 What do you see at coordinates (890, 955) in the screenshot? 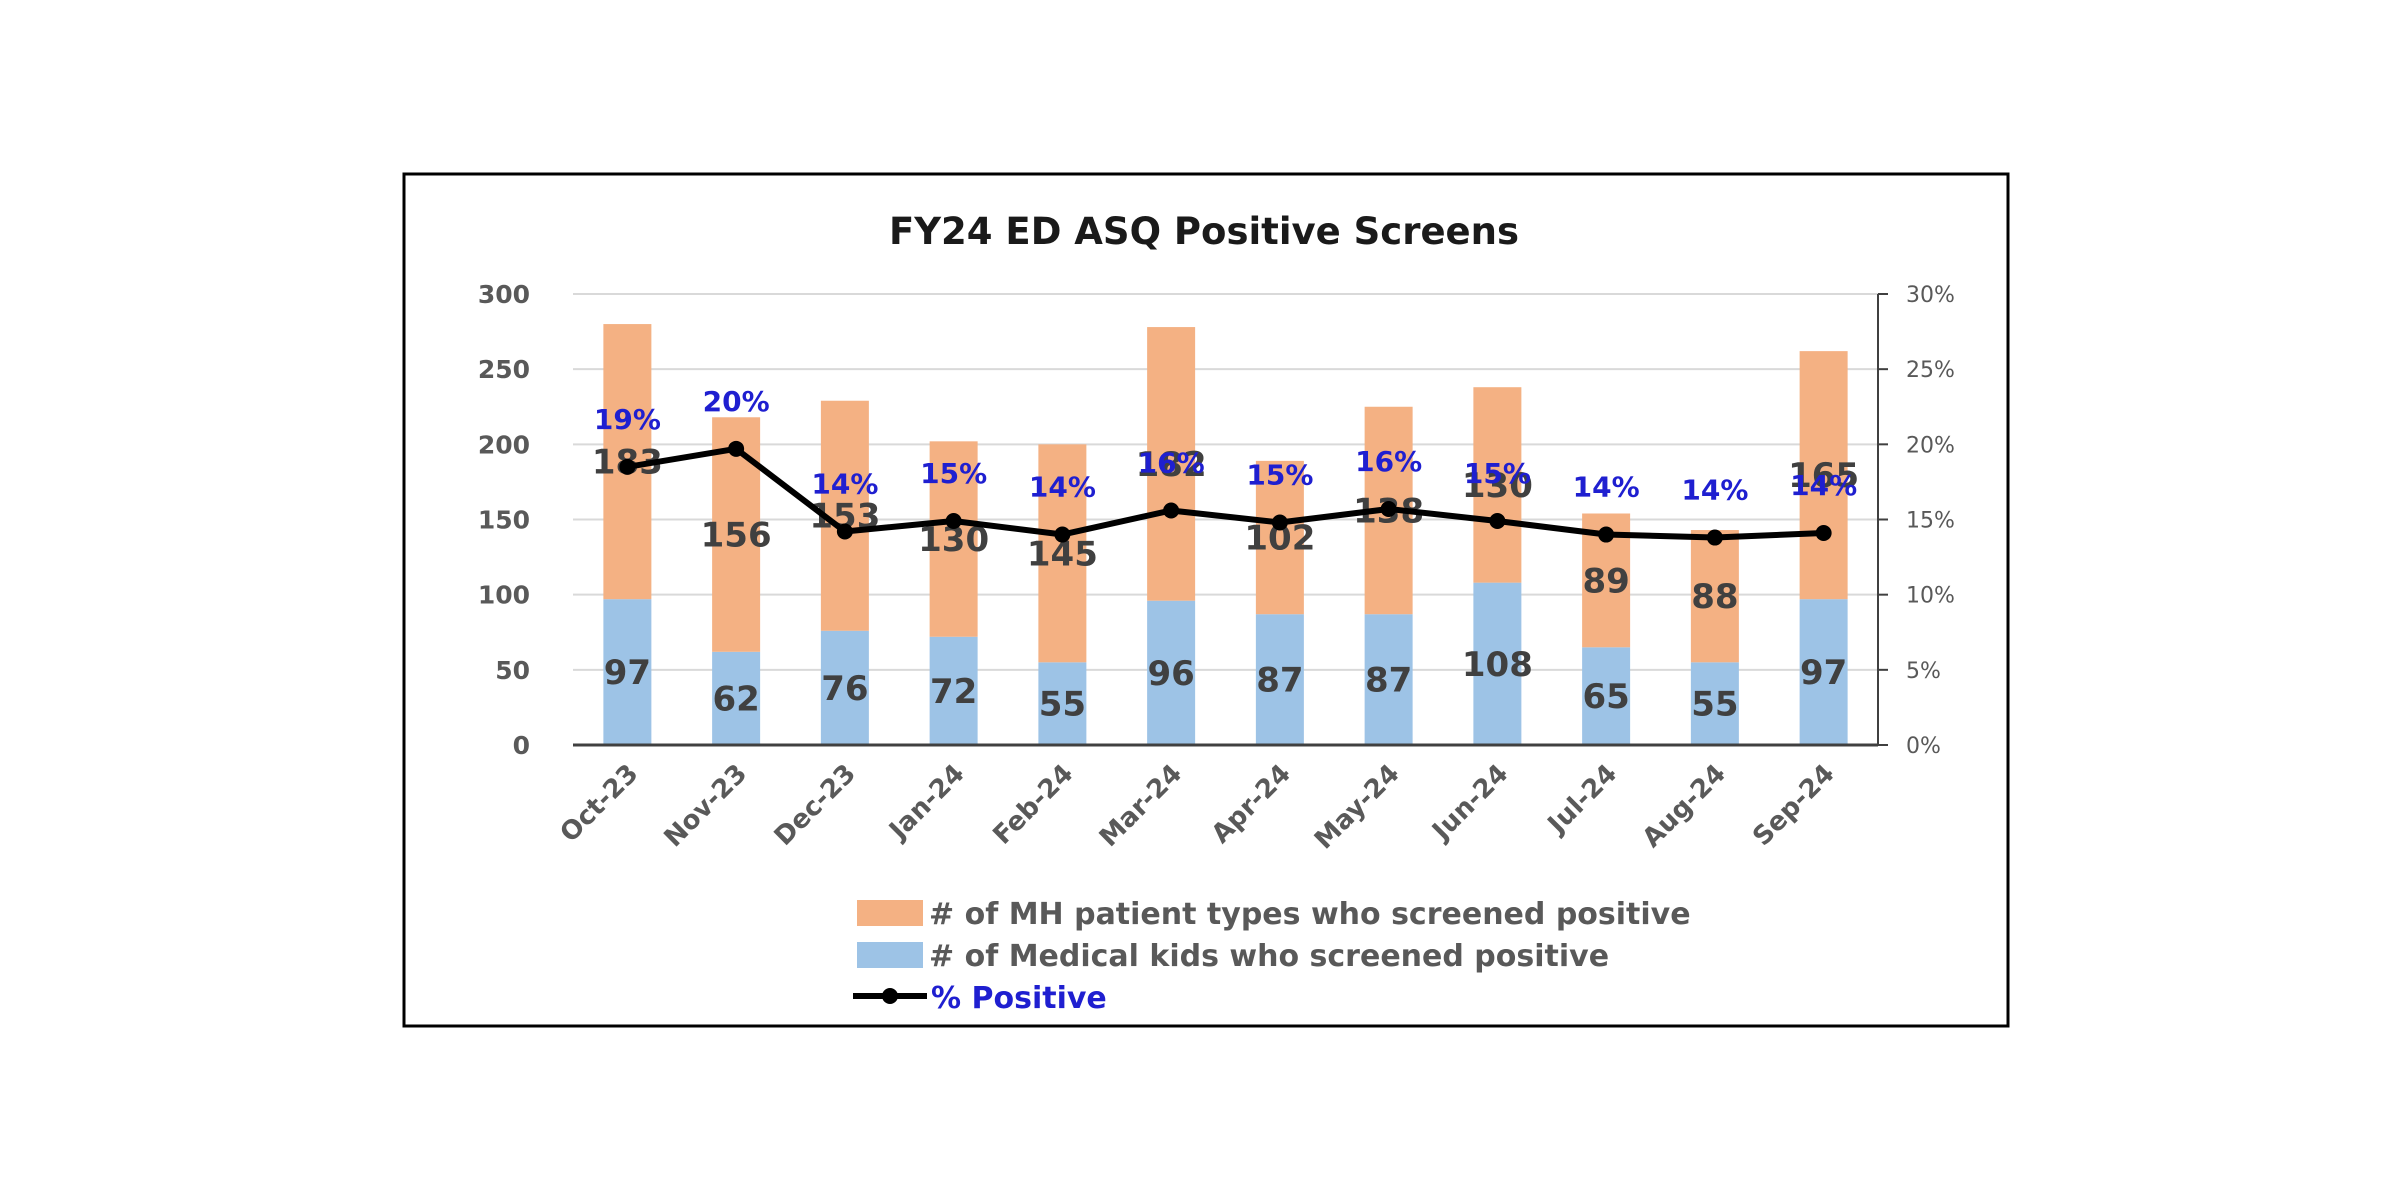
I see `legend-swatch-medical` at bounding box center [890, 955].